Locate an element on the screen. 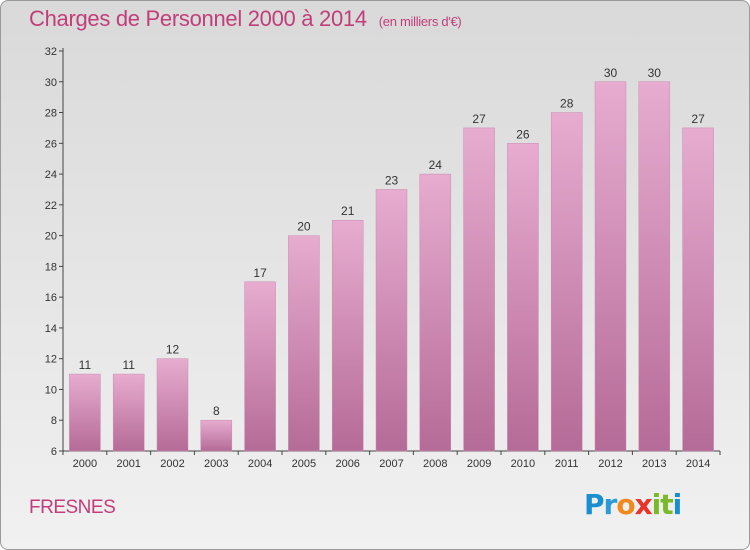 The height and width of the screenshot is (550, 750). data-label: 8 is located at coordinates (216, 411).